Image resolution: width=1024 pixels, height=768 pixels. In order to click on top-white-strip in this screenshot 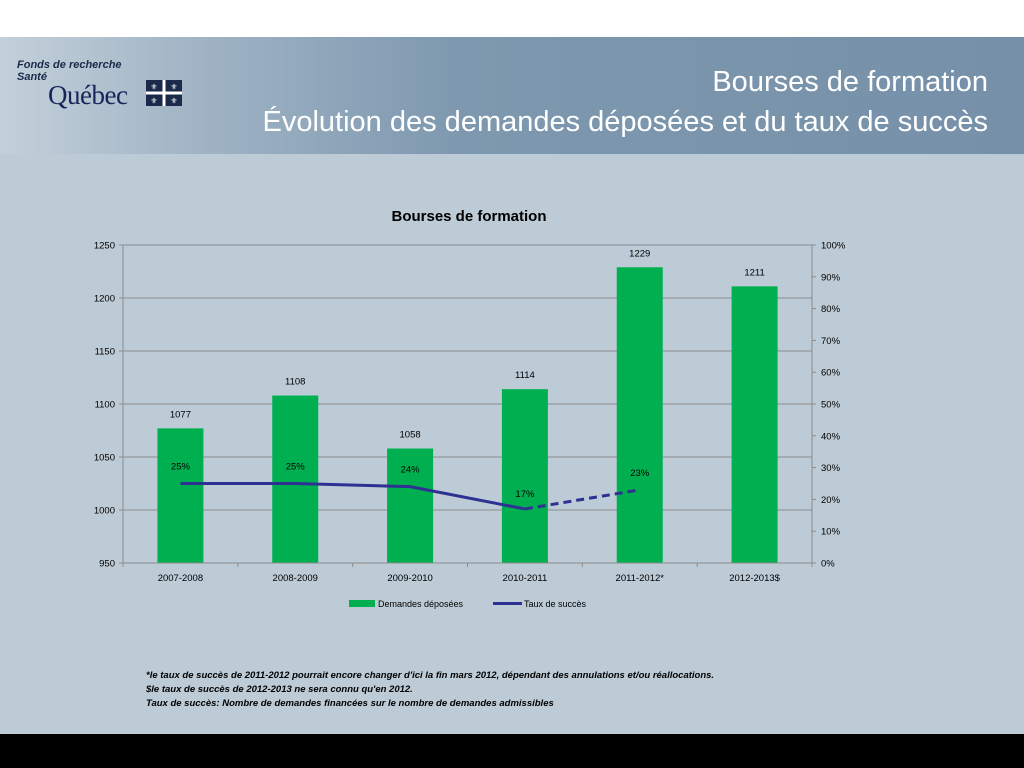, I will do `click(512, 18)`.